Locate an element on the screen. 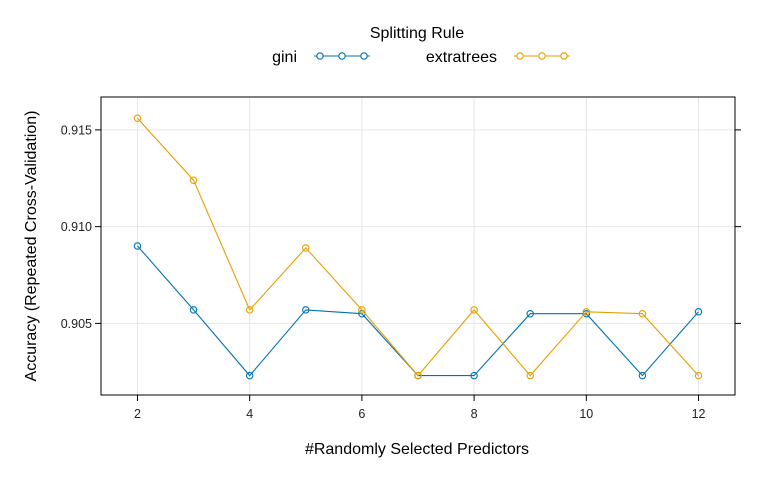  legend-label-gini: gini is located at coordinates (284, 57).